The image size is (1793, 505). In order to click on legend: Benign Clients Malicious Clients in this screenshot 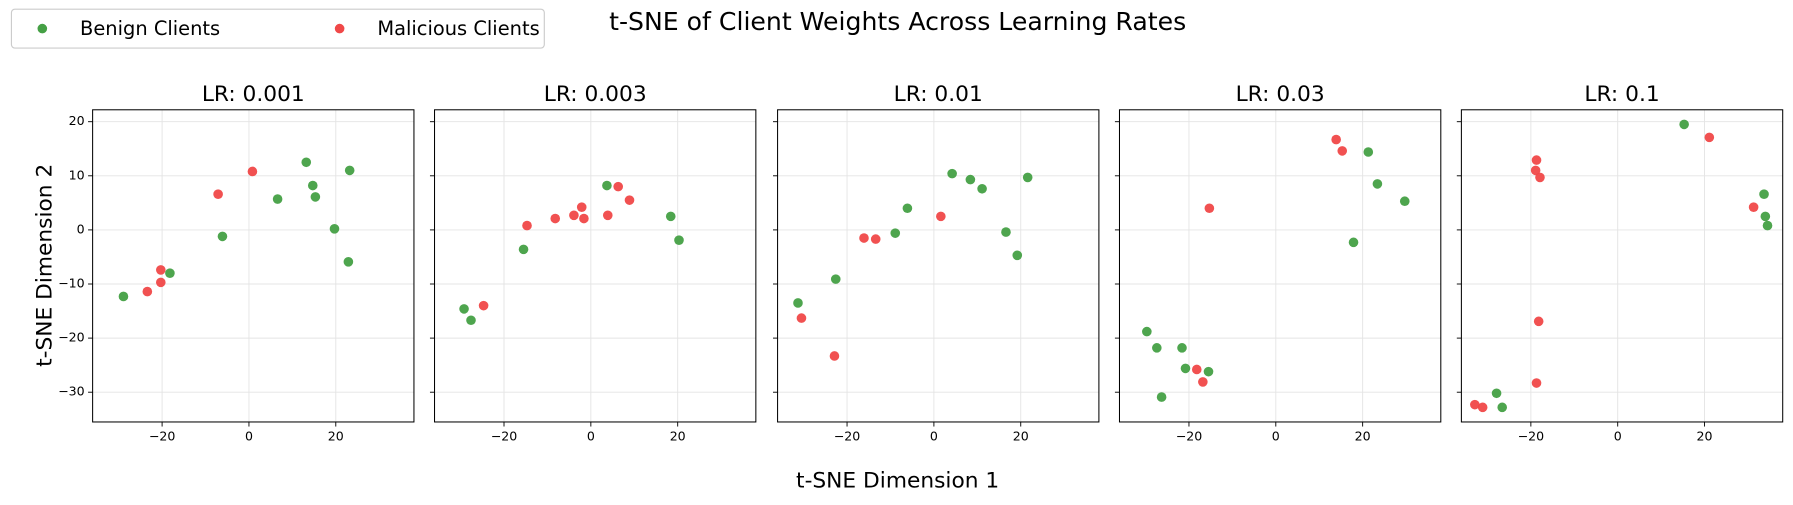, I will do `click(277, 28)`.